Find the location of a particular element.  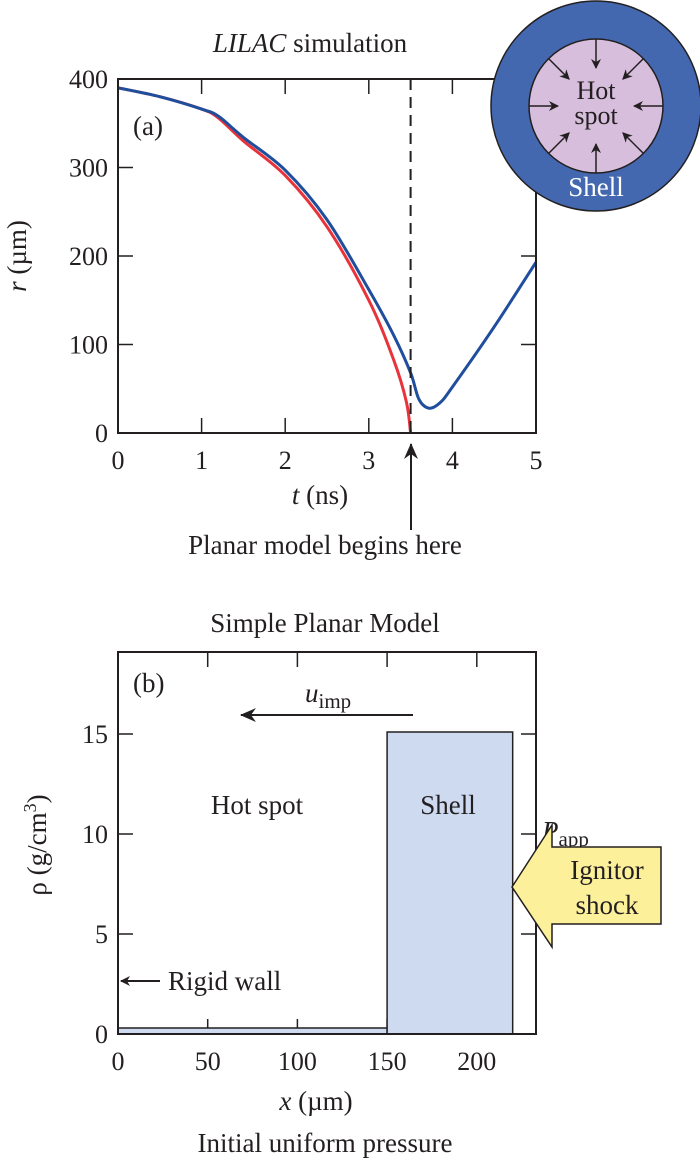

annotation-text: Planar model begins here is located at coordinates (325, 545).